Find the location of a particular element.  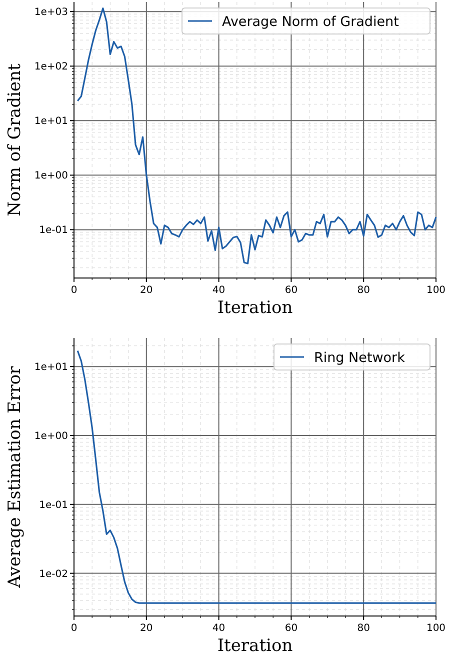

legend-label: Ring Network is located at coordinates (360, 358).